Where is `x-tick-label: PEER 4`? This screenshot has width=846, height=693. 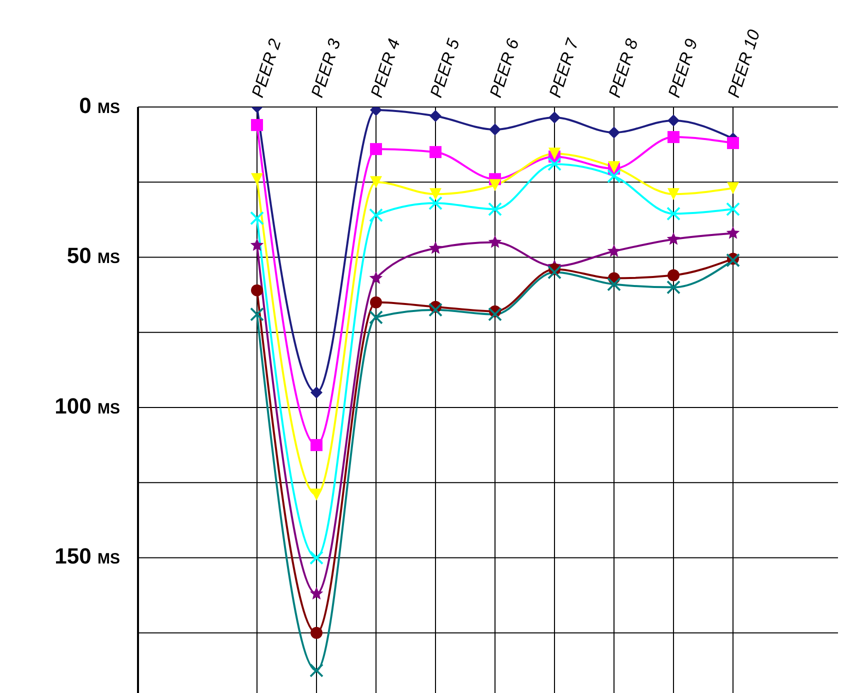
x-tick-label: PEER 4 is located at coordinates (385, 68).